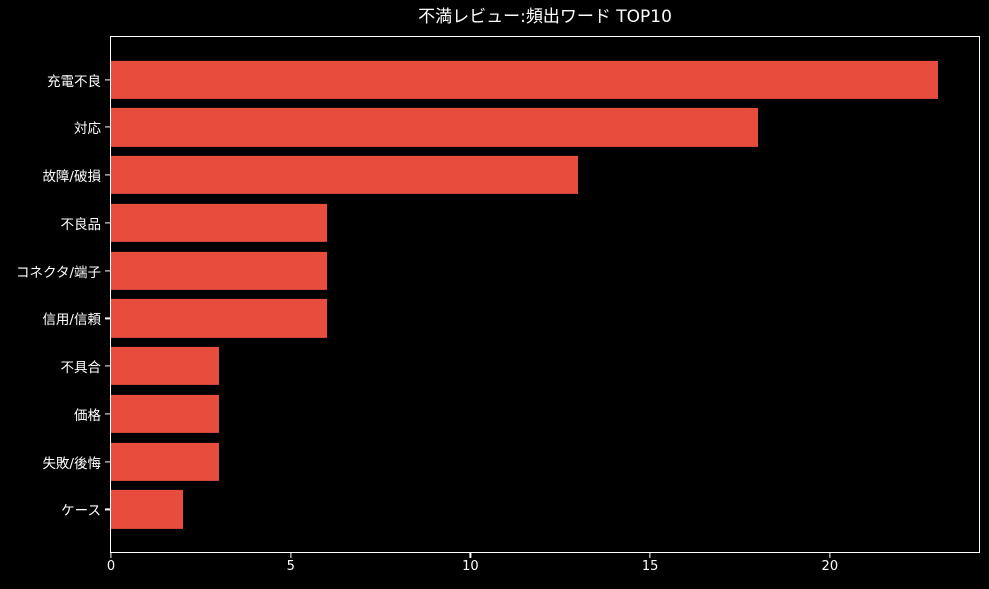 This screenshot has height=589, width=989. What do you see at coordinates (545, 17) in the screenshot?
I see `chart-title: 不満レビュー:頻出ワード TOP10` at bounding box center [545, 17].